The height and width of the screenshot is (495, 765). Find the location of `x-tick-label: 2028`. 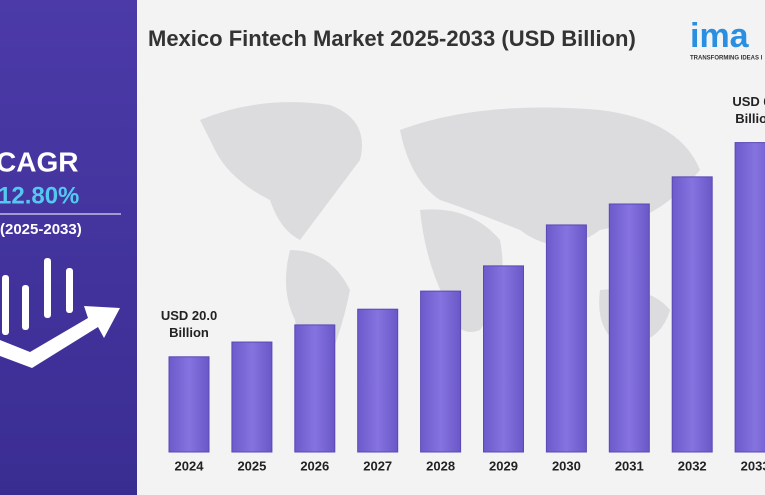

x-tick-label: 2028 is located at coordinates (440, 465).